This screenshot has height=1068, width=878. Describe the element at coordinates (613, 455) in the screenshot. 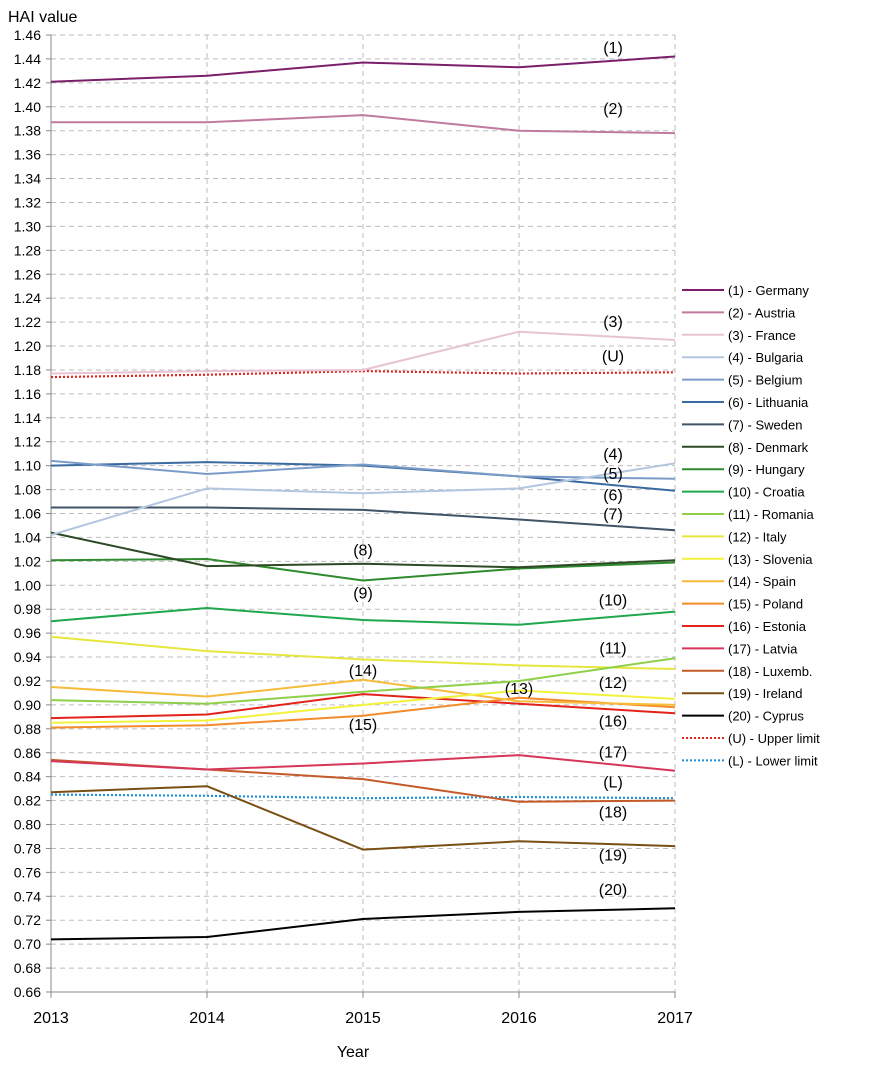

I see `annotation-label: (4)` at that location.